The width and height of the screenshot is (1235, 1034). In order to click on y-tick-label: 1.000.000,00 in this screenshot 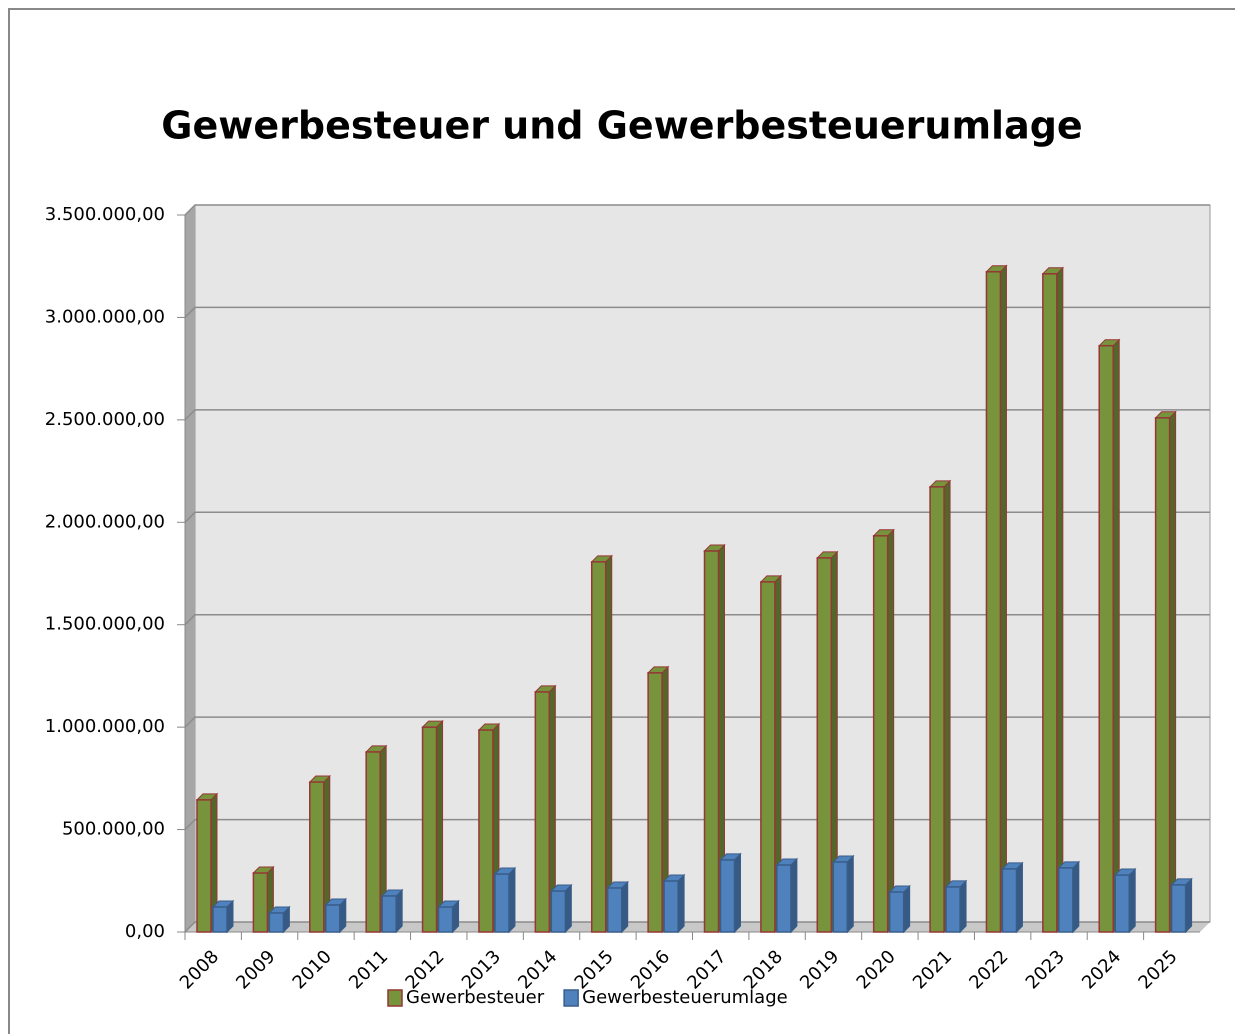, I will do `click(105, 726)`.